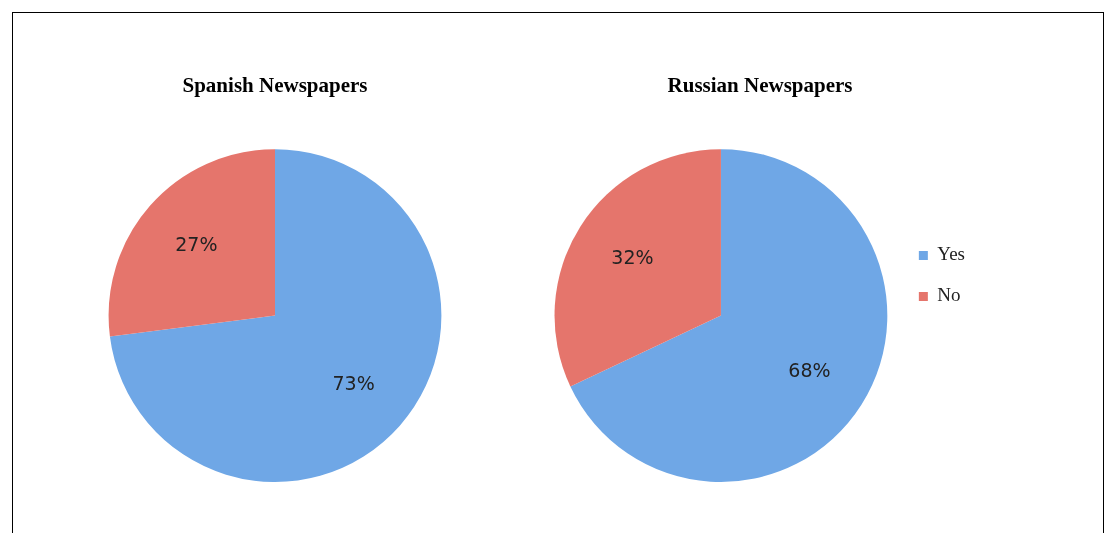 This screenshot has height=533, width=1106. I want to click on legend-label: No, so click(949, 295).